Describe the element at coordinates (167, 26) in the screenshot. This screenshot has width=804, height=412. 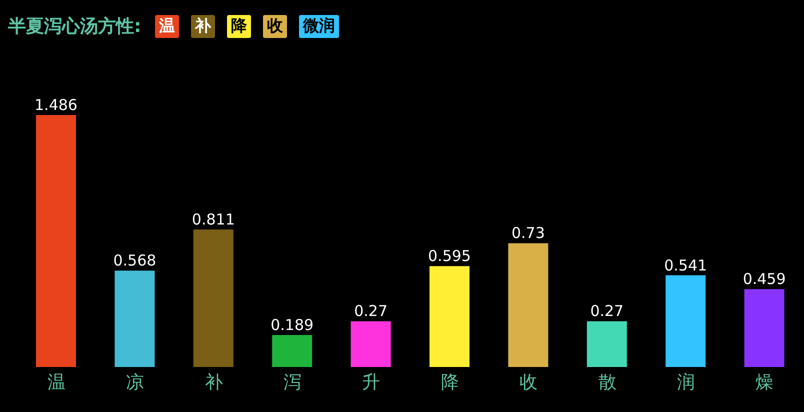
I see `text: 温` at that location.